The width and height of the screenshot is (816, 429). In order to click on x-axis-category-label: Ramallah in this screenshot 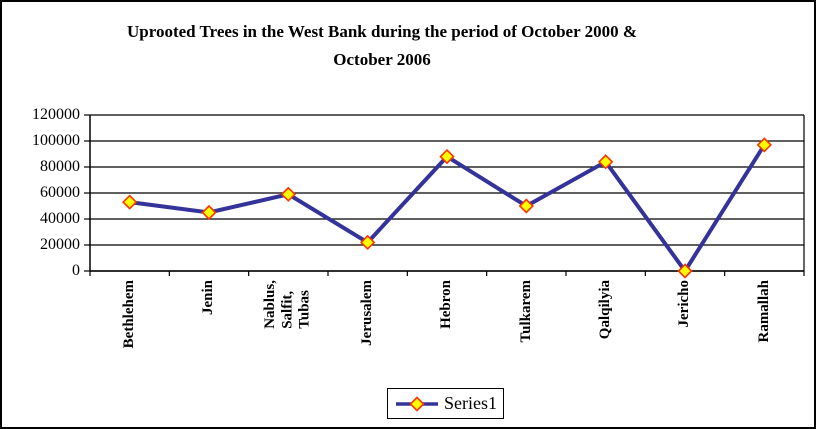, I will do `click(764, 330)`.